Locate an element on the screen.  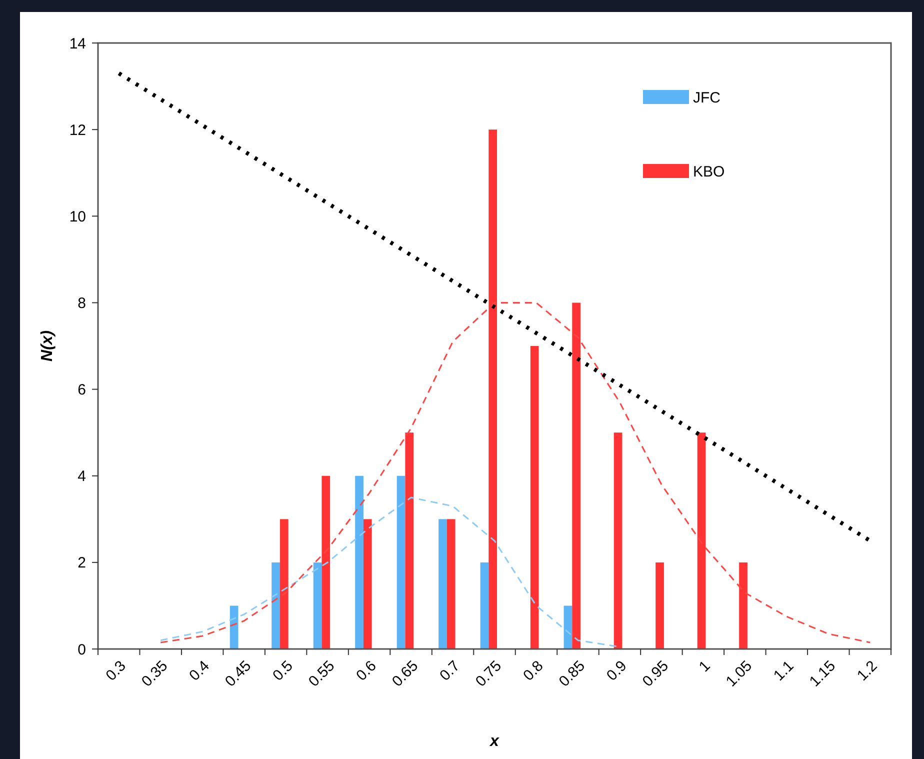
x-tick-label: 0.95 is located at coordinates (655, 674).